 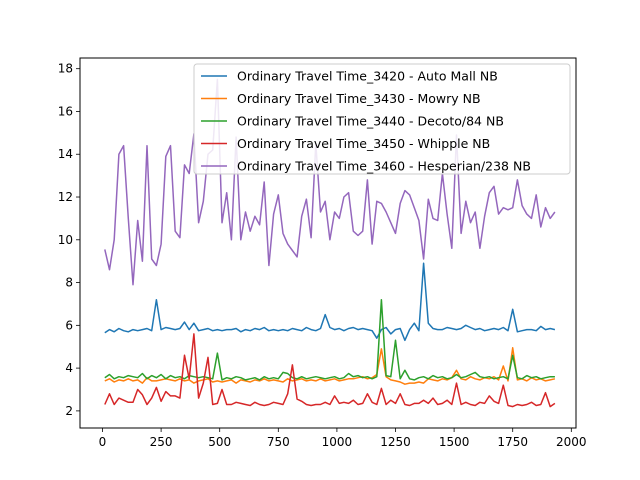 I want to click on x-tick-label: 1000, so click(x=337, y=442).